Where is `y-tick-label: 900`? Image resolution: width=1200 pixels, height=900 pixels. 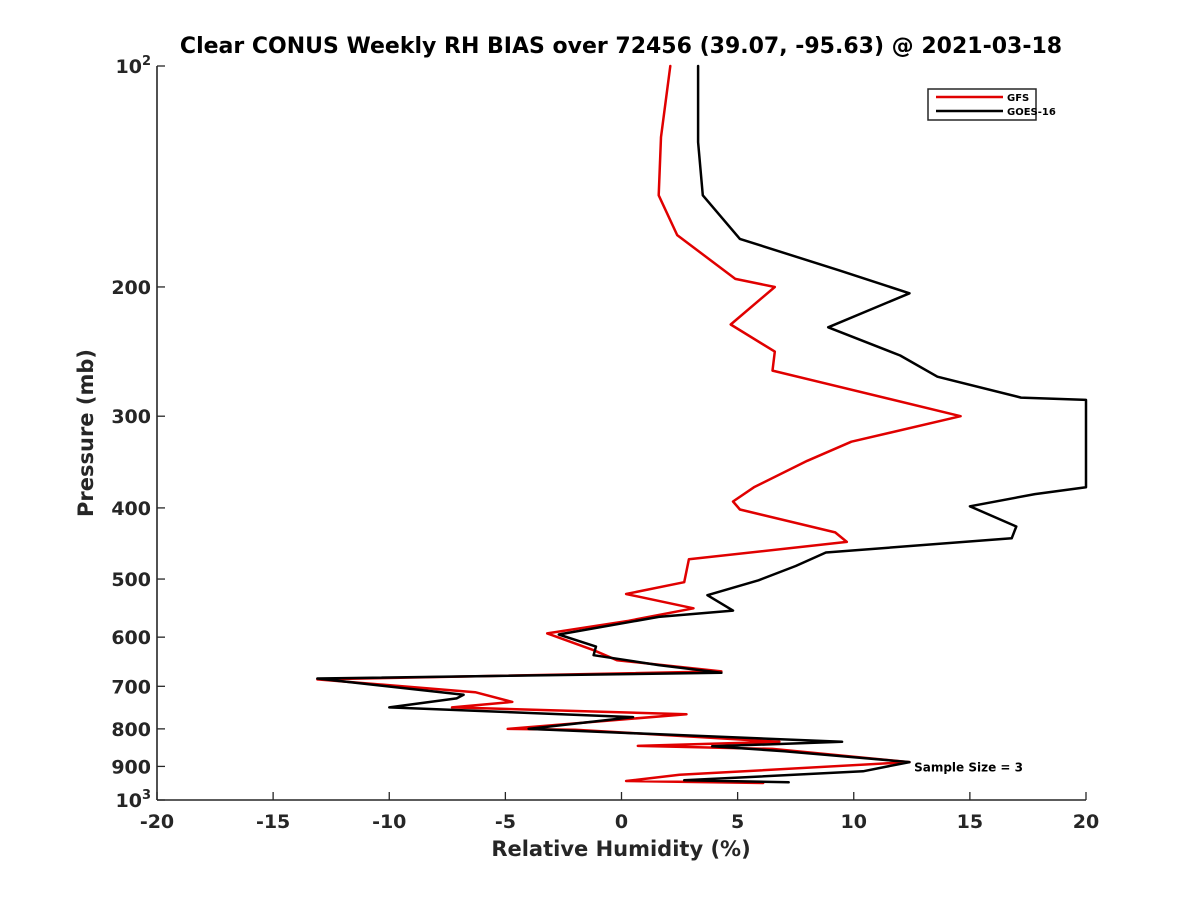
y-tick-label: 900 is located at coordinates (131, 767).